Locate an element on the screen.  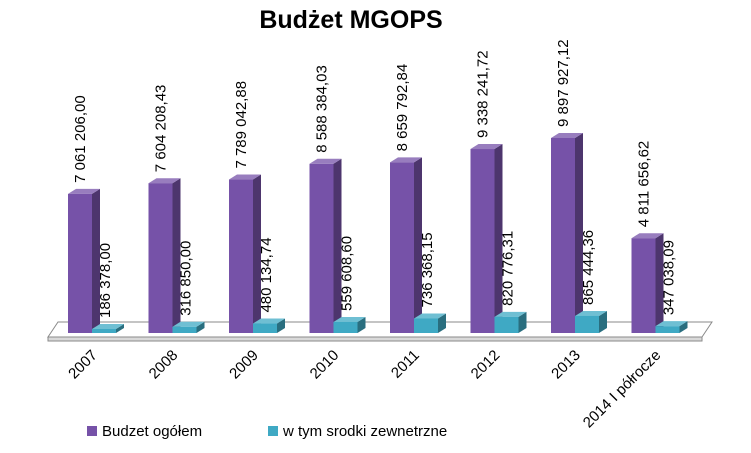
value-label-external-4: 736 368,15 is located at coordinates (427, 269).